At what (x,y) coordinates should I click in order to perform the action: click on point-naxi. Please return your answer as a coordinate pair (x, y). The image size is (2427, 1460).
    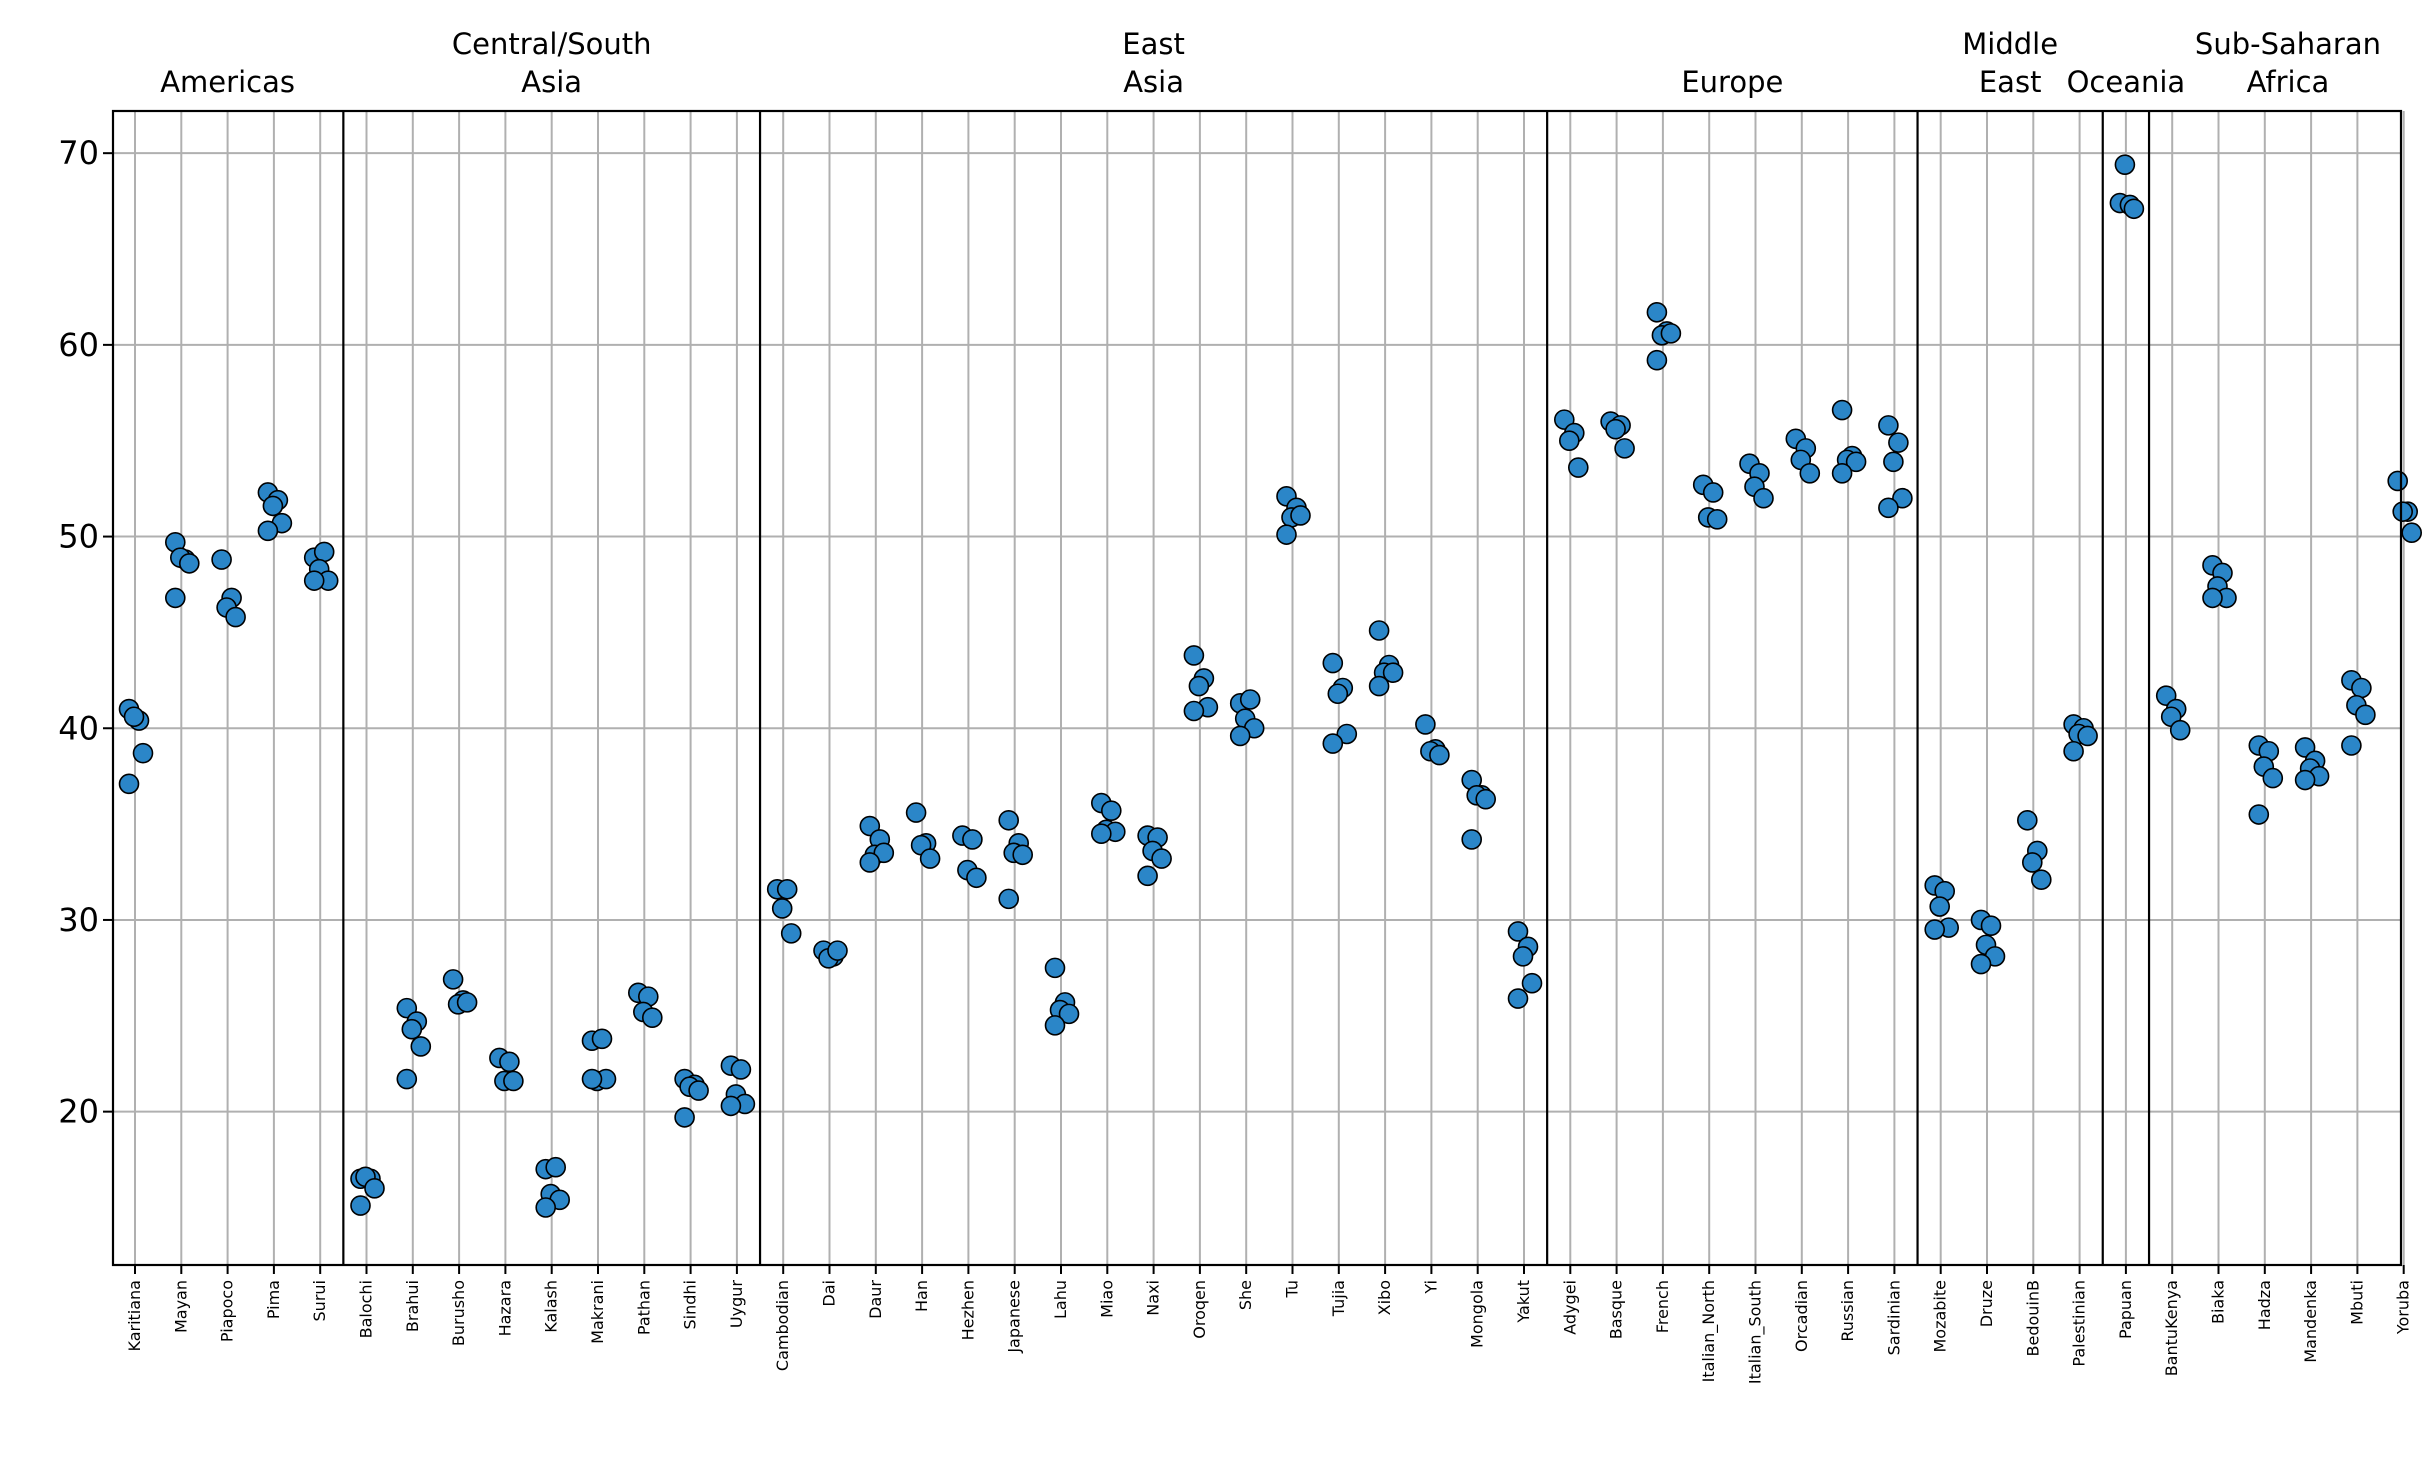
    Looking at the image, I should click on (1147, 876).